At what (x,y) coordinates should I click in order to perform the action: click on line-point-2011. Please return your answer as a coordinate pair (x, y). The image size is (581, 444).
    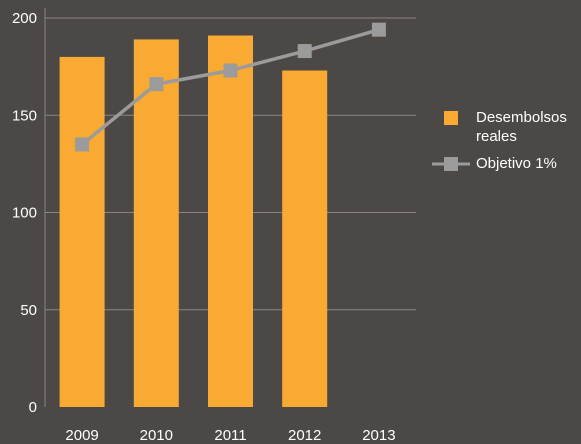
    Looking at the image, I should click on (230, 70).